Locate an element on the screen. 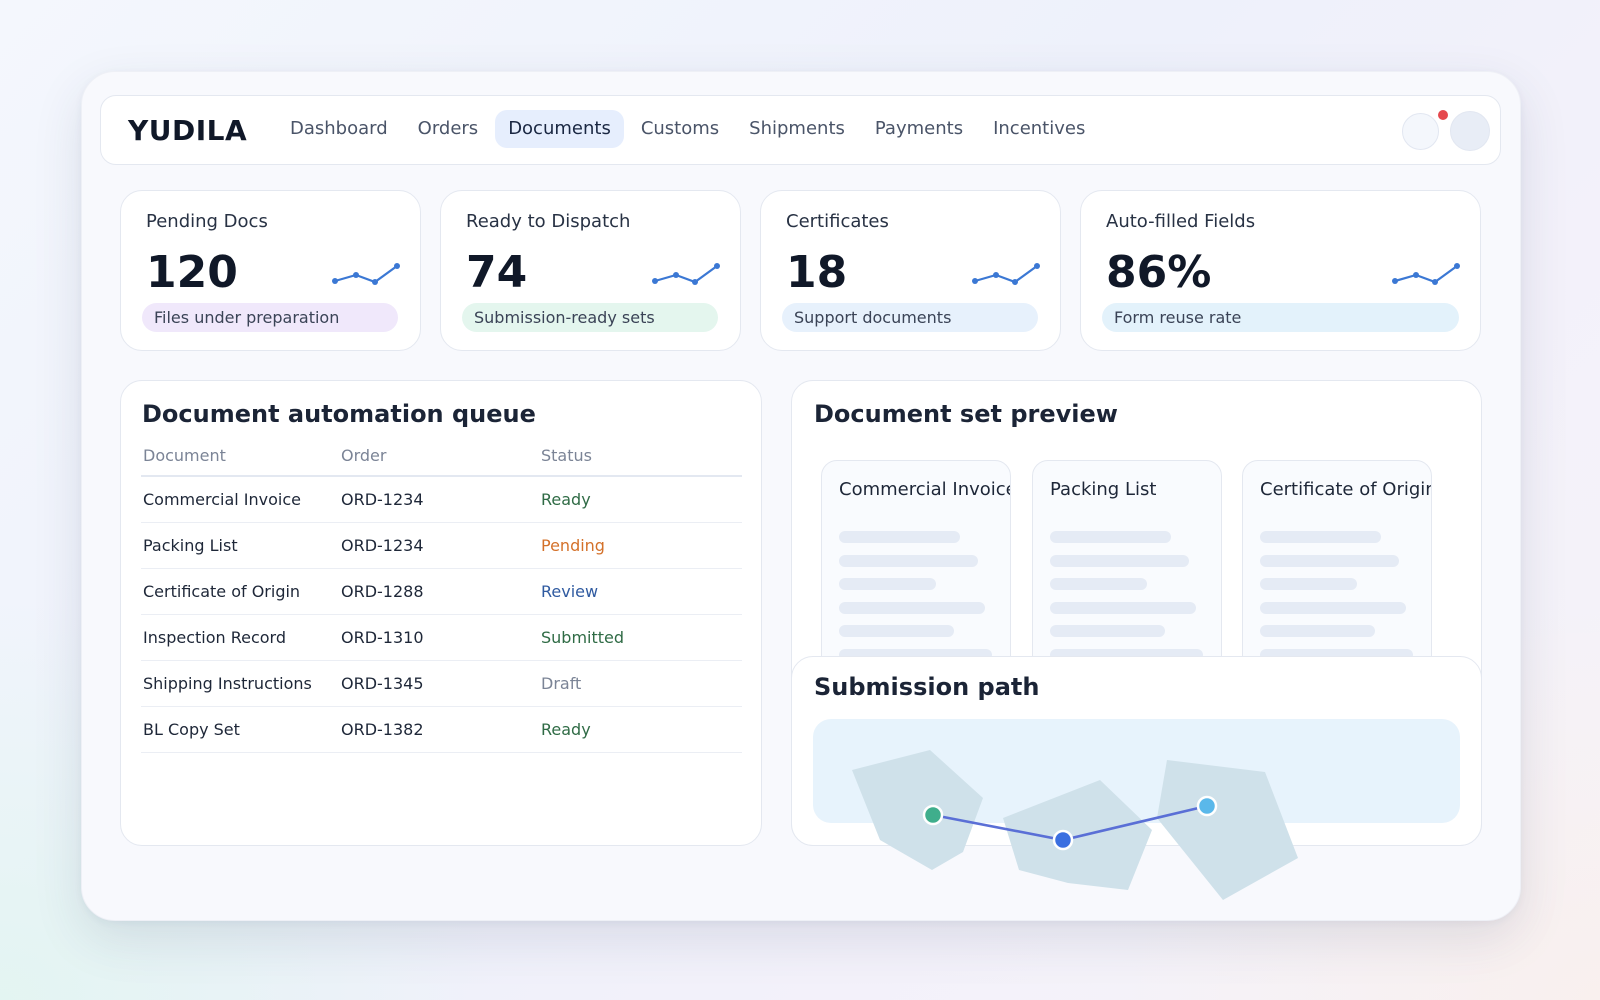 This screenshot has width=1600, height=1000. notification-dot is located at coordinates (1443, 115).